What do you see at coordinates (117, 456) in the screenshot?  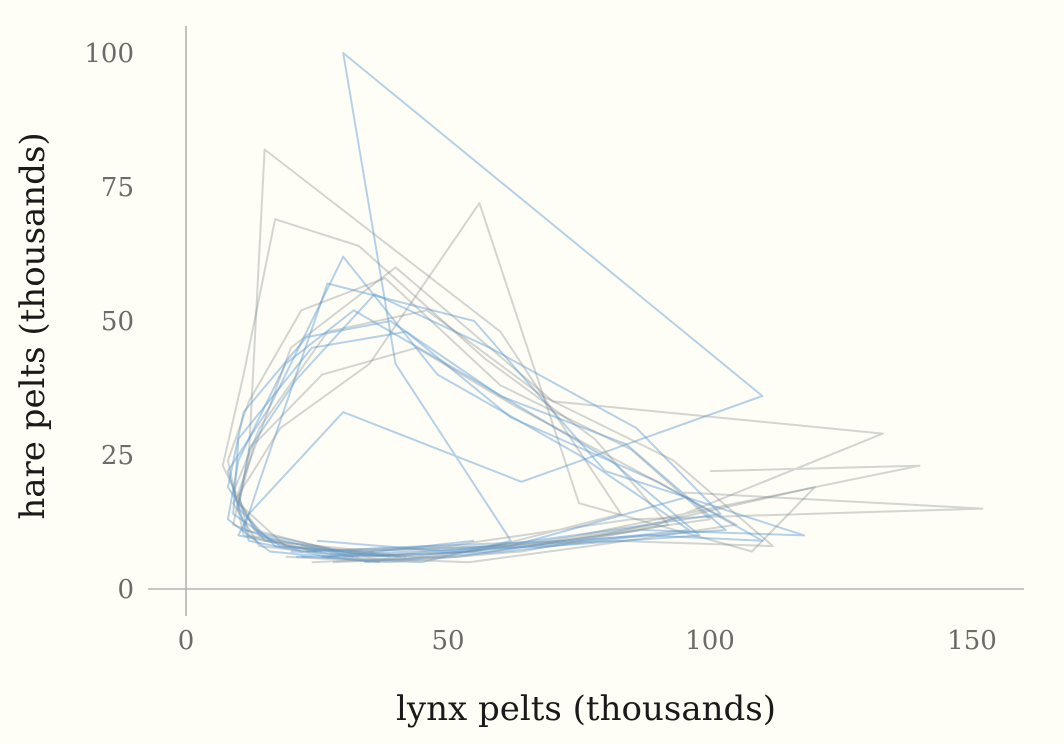 I see `y-tick-label: 25` at bounding box center [117, 456].